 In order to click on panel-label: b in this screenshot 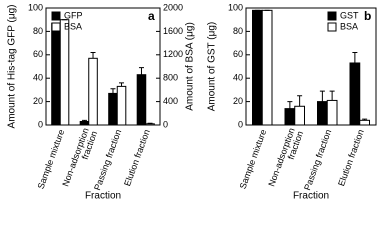, I will do `click(367, 16)`.